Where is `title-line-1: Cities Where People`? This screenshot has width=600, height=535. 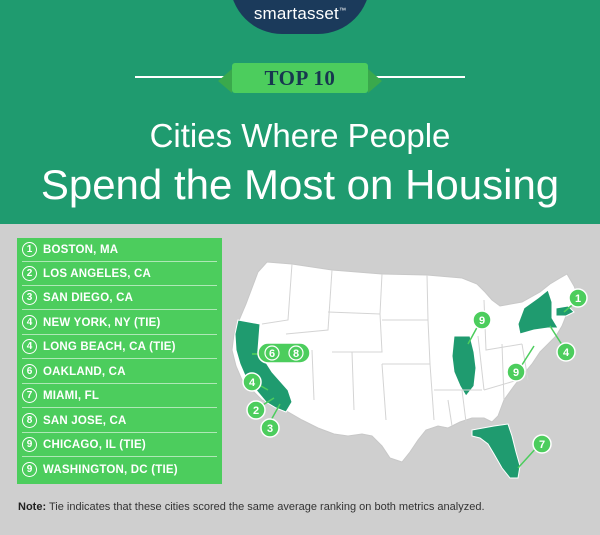 title-line-1: Cities Where People is located at coordinates (300, 135).